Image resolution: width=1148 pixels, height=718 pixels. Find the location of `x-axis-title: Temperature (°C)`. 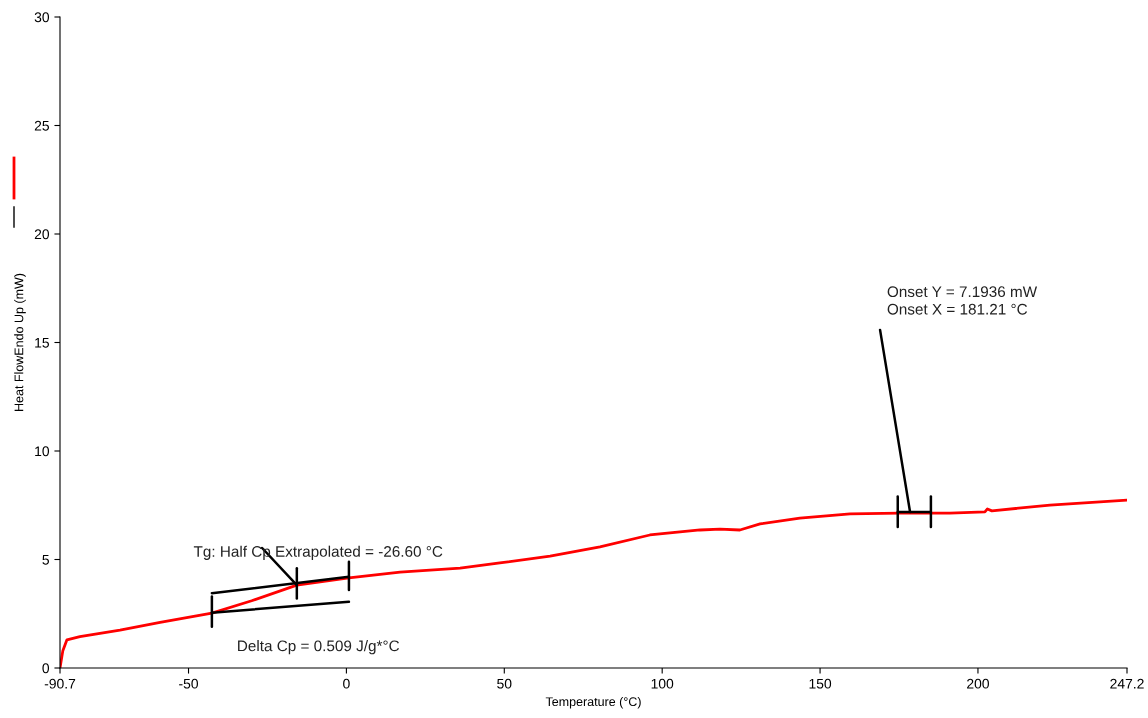

x-axis-title: Temperature (°C) is located at coordinates (593, 702).